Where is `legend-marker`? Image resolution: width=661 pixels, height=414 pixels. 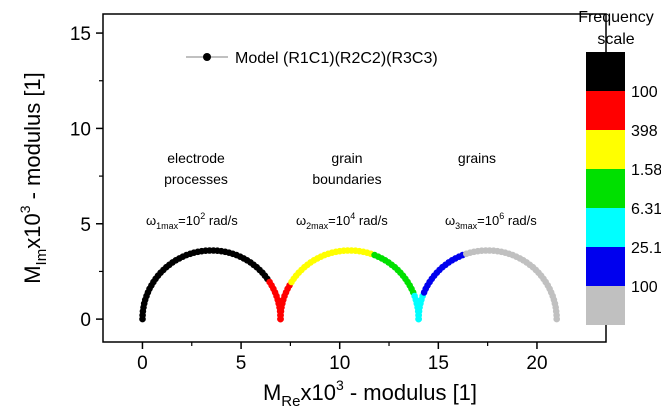
legend-marker is located at coordinates (207, 57).